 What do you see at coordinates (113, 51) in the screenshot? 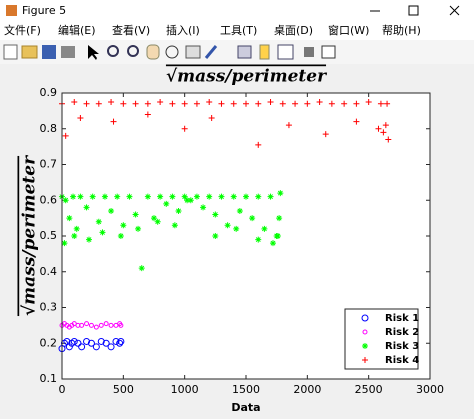
I see `tool-zoom-in` at bounding box center [113, 51].